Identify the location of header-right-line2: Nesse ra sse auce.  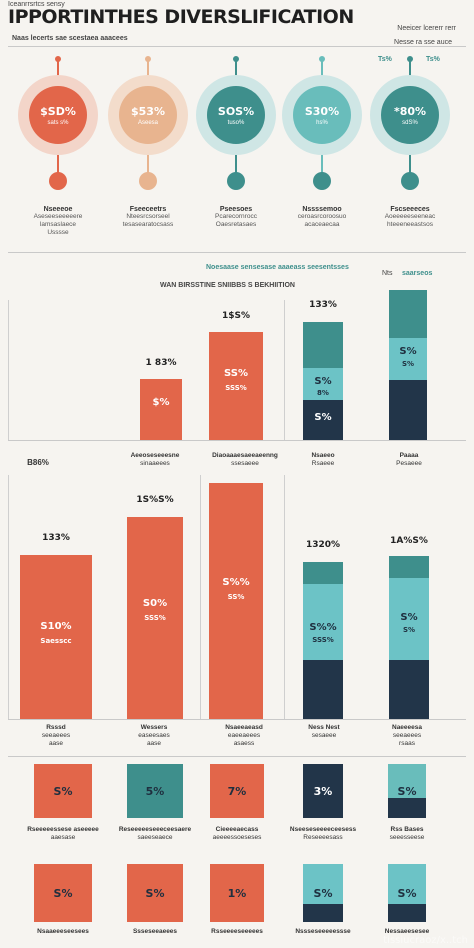
(423, 42).